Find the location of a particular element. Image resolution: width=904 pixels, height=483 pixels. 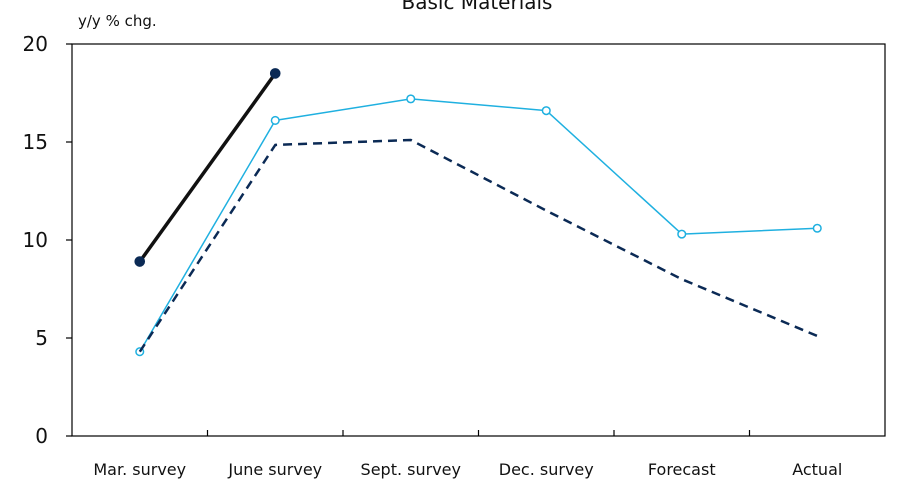

chart-title: Basic Materials is located at coordinates (477, 7).